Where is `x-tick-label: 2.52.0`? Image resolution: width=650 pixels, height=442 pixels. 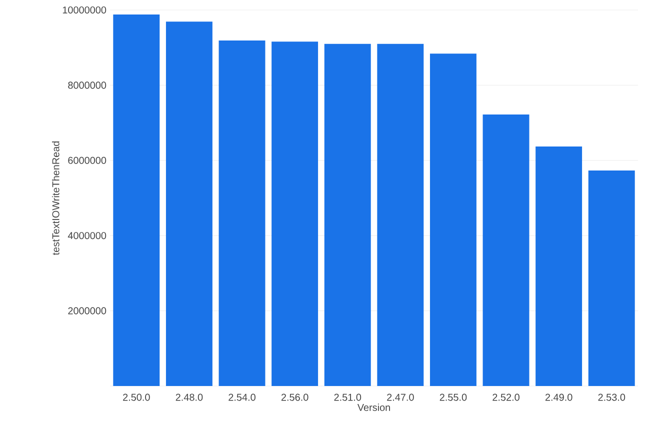
x-tick-label: 2.52.0 is located at coordinates (506, 397).